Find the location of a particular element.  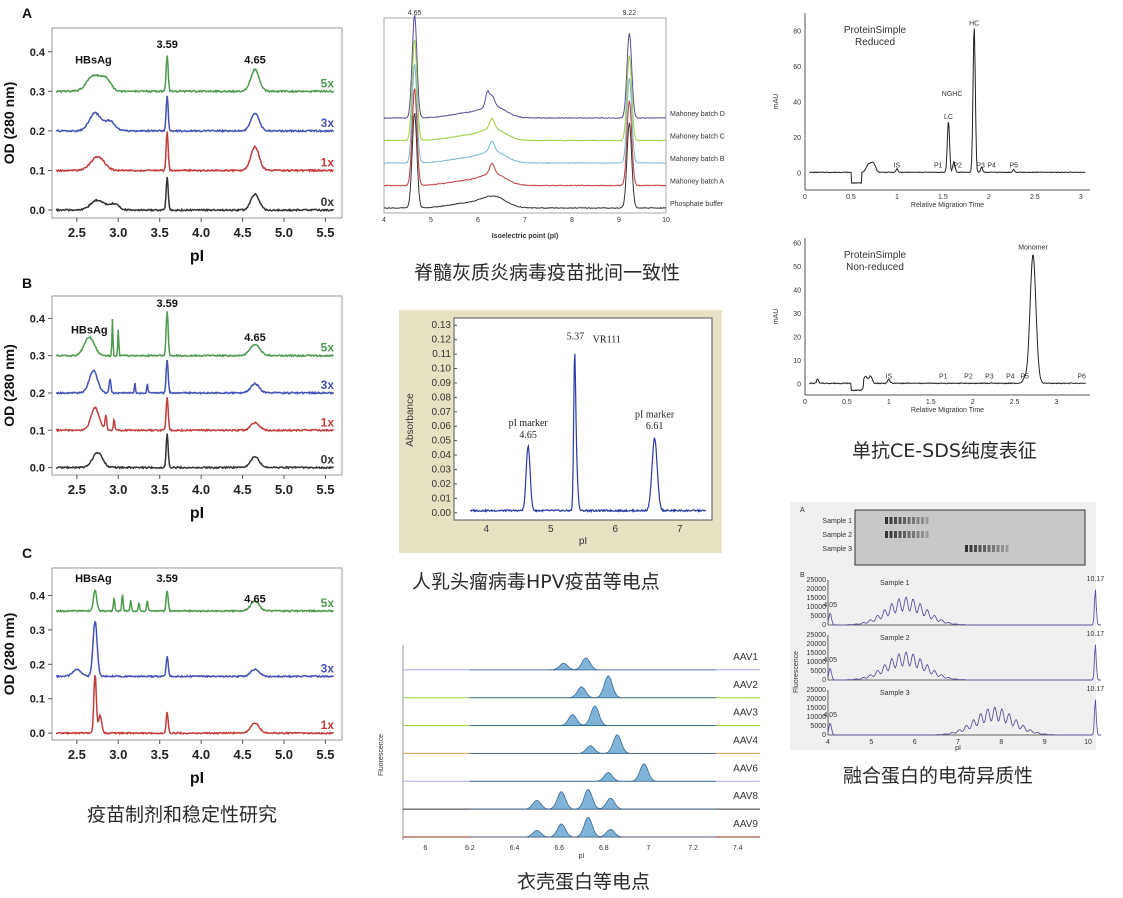

series-label-3x: 3x is located at coordinates (328, 668).